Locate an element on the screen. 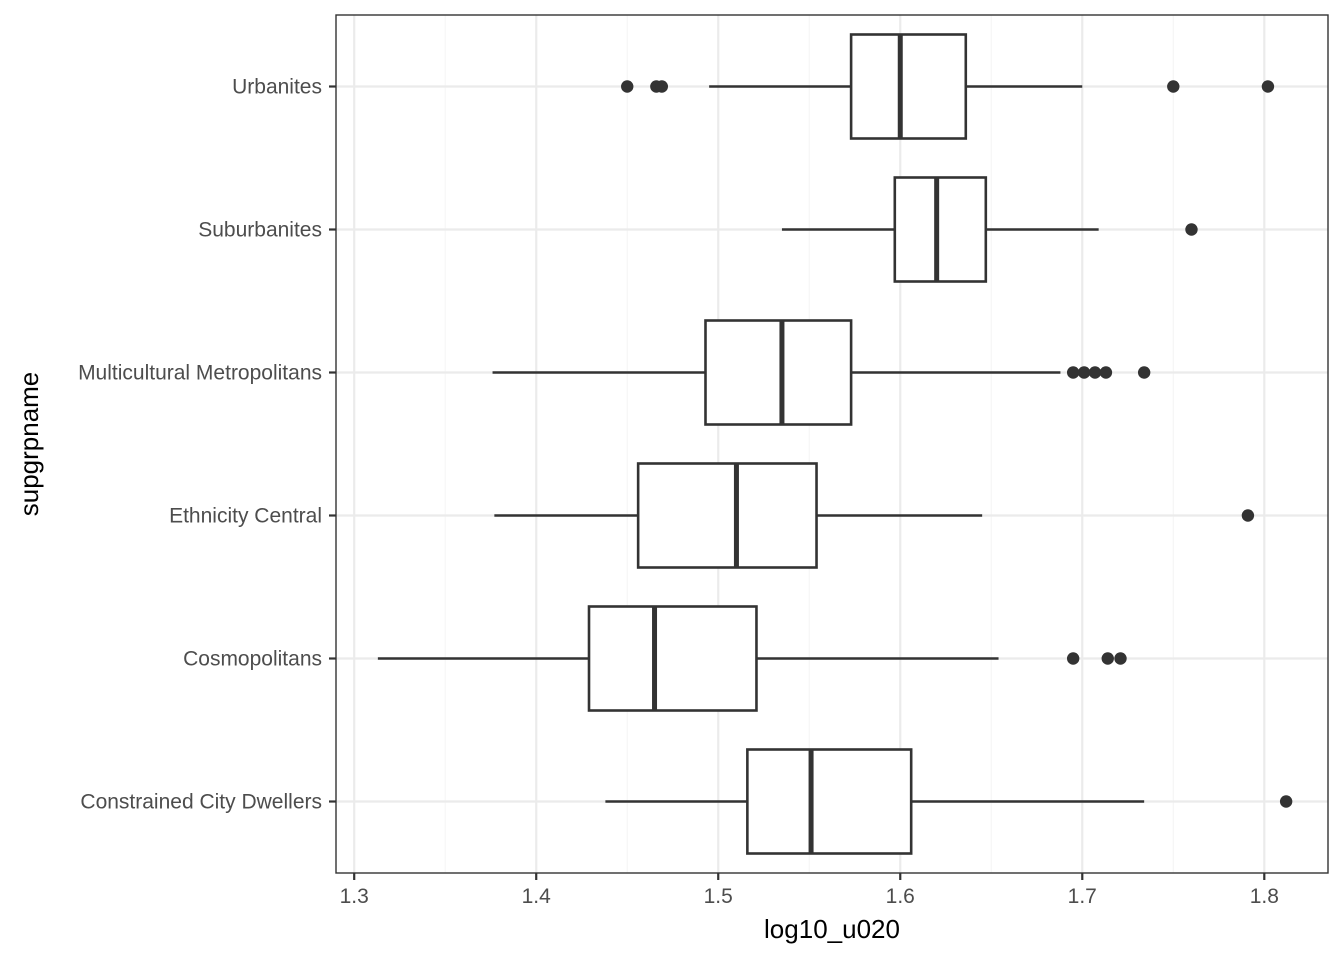 The height and width of the screenshot is (960, 1344). y-tick-label: Ethnicity Central is located at coordinates (245, 516).